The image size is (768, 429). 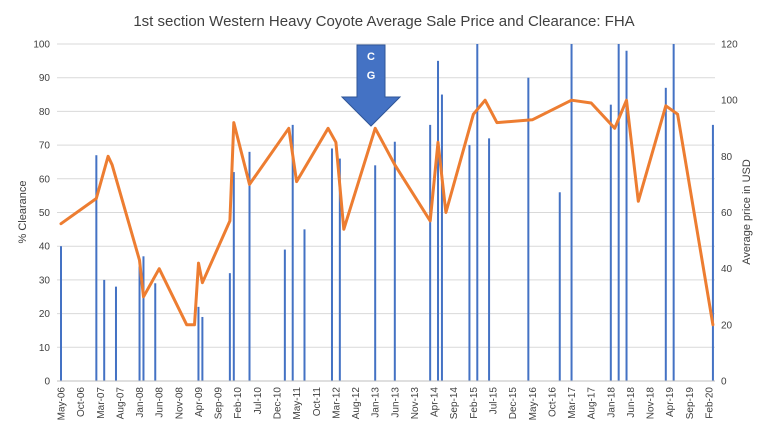 What do you see at coordinates (45, 179) in the screenshot?
I see `left-tick-label: 60` at bounding box center [45, 179].